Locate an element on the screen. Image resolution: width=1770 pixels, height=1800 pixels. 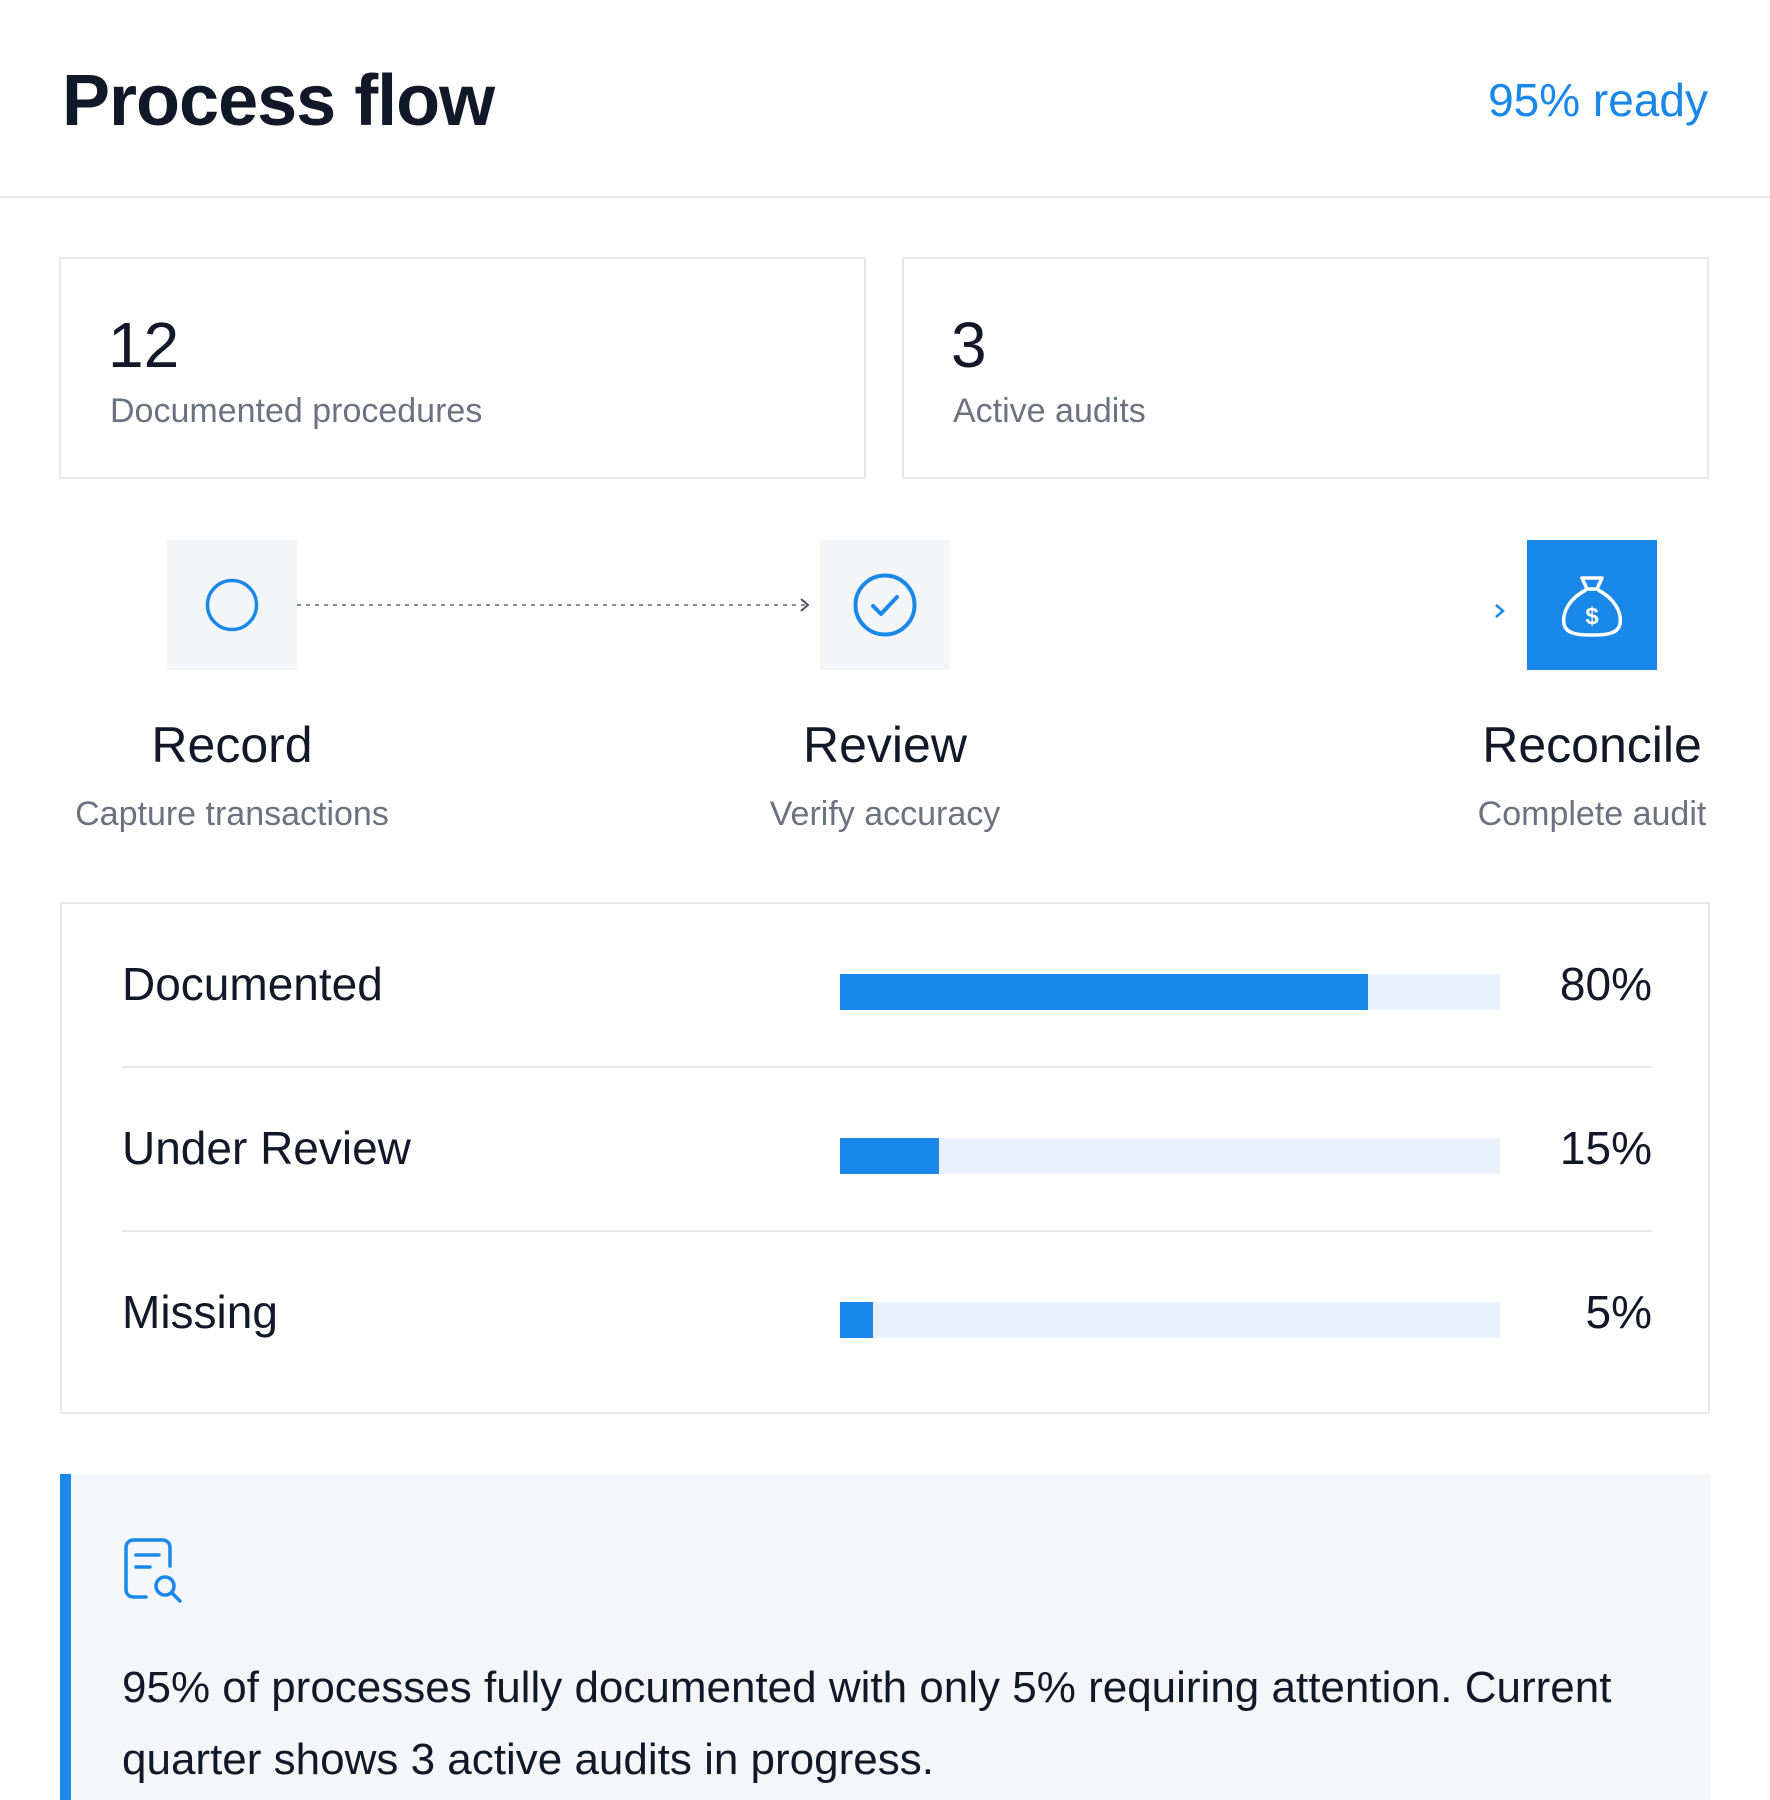
step-subtitle-record: Capture transactions is located at coordinates (232, 814).